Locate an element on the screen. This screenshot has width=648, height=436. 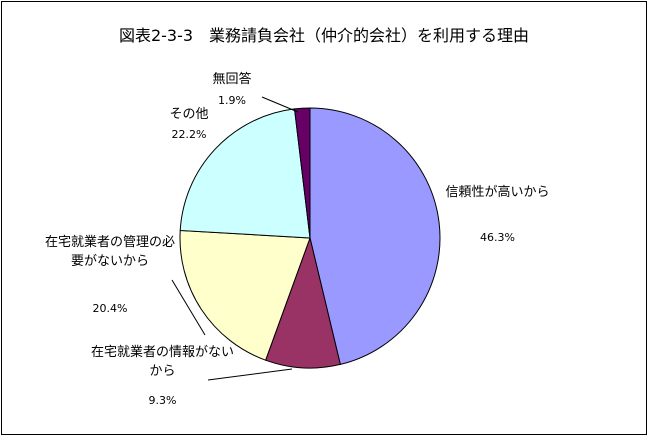
category-label: その他 is located at coordinates (189, 114).